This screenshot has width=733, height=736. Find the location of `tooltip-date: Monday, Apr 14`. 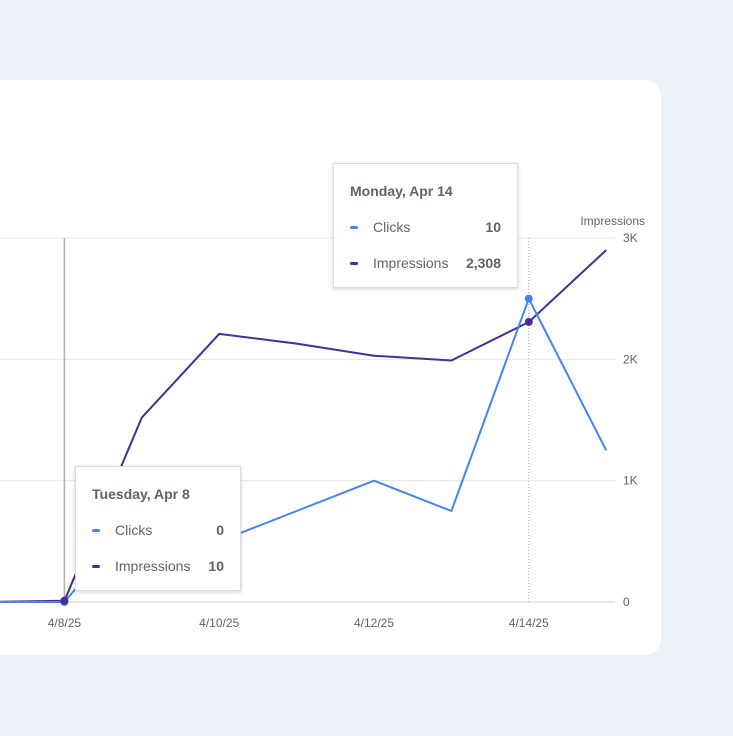

tooltip-date: Monday, Apr 14 is located at coordinates (401, 191).